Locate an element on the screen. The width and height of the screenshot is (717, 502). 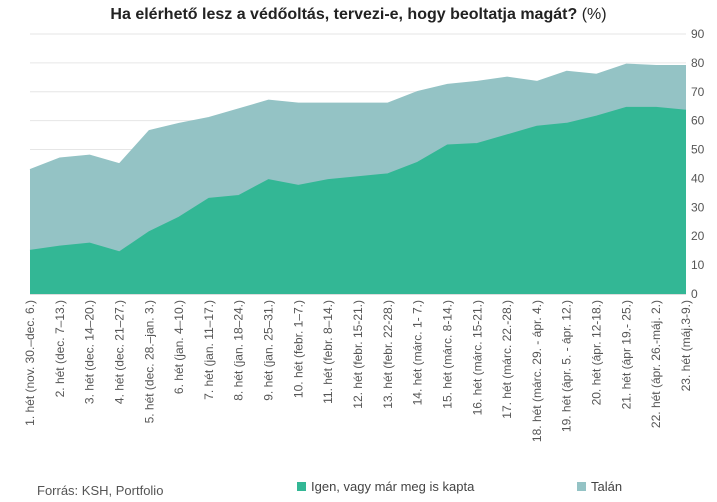
x-tick-label: 14. hét (márc. 1- 7.) is located at coordinates (418, 352).